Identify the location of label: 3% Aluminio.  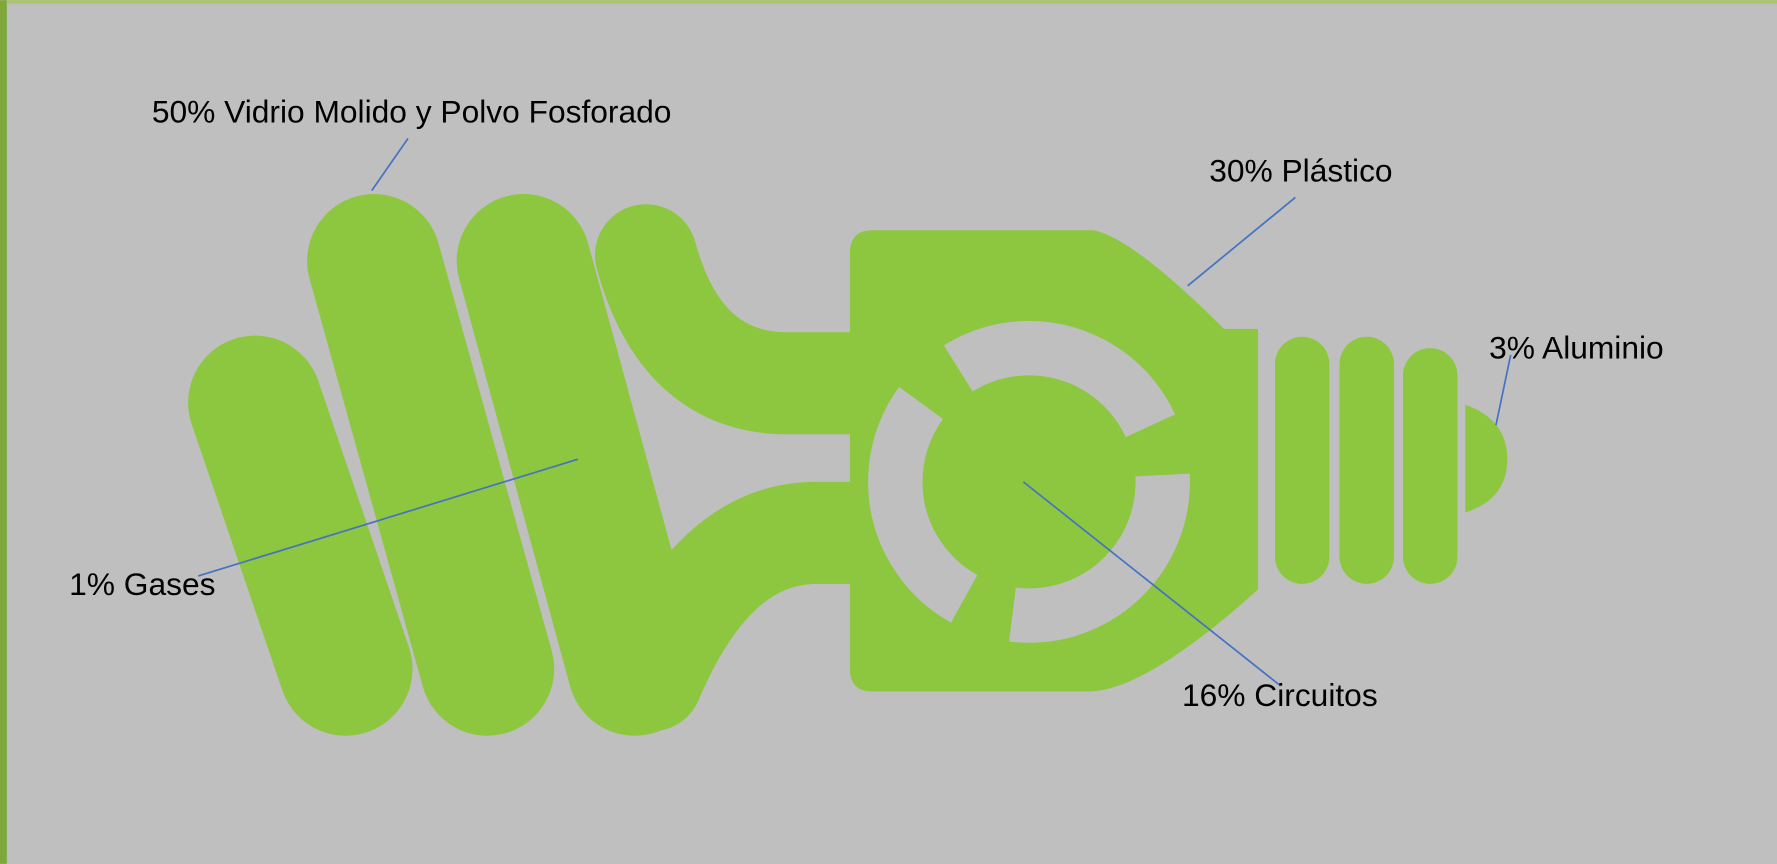
(1576, 347).